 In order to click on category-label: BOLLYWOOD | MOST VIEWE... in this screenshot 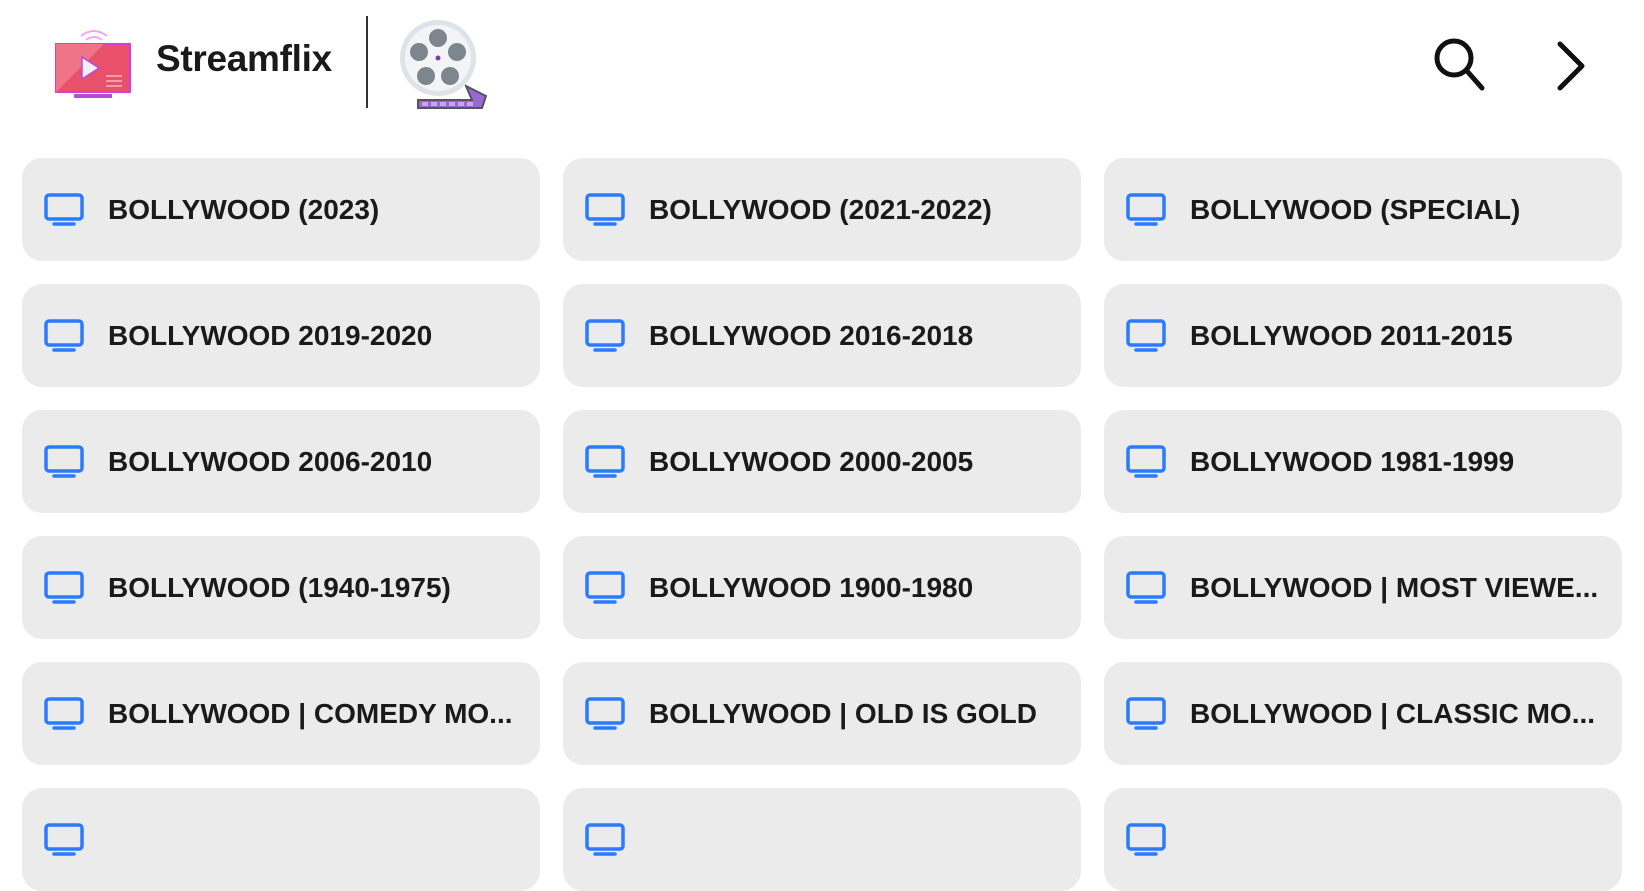, I will do `click(1394, 587)`.